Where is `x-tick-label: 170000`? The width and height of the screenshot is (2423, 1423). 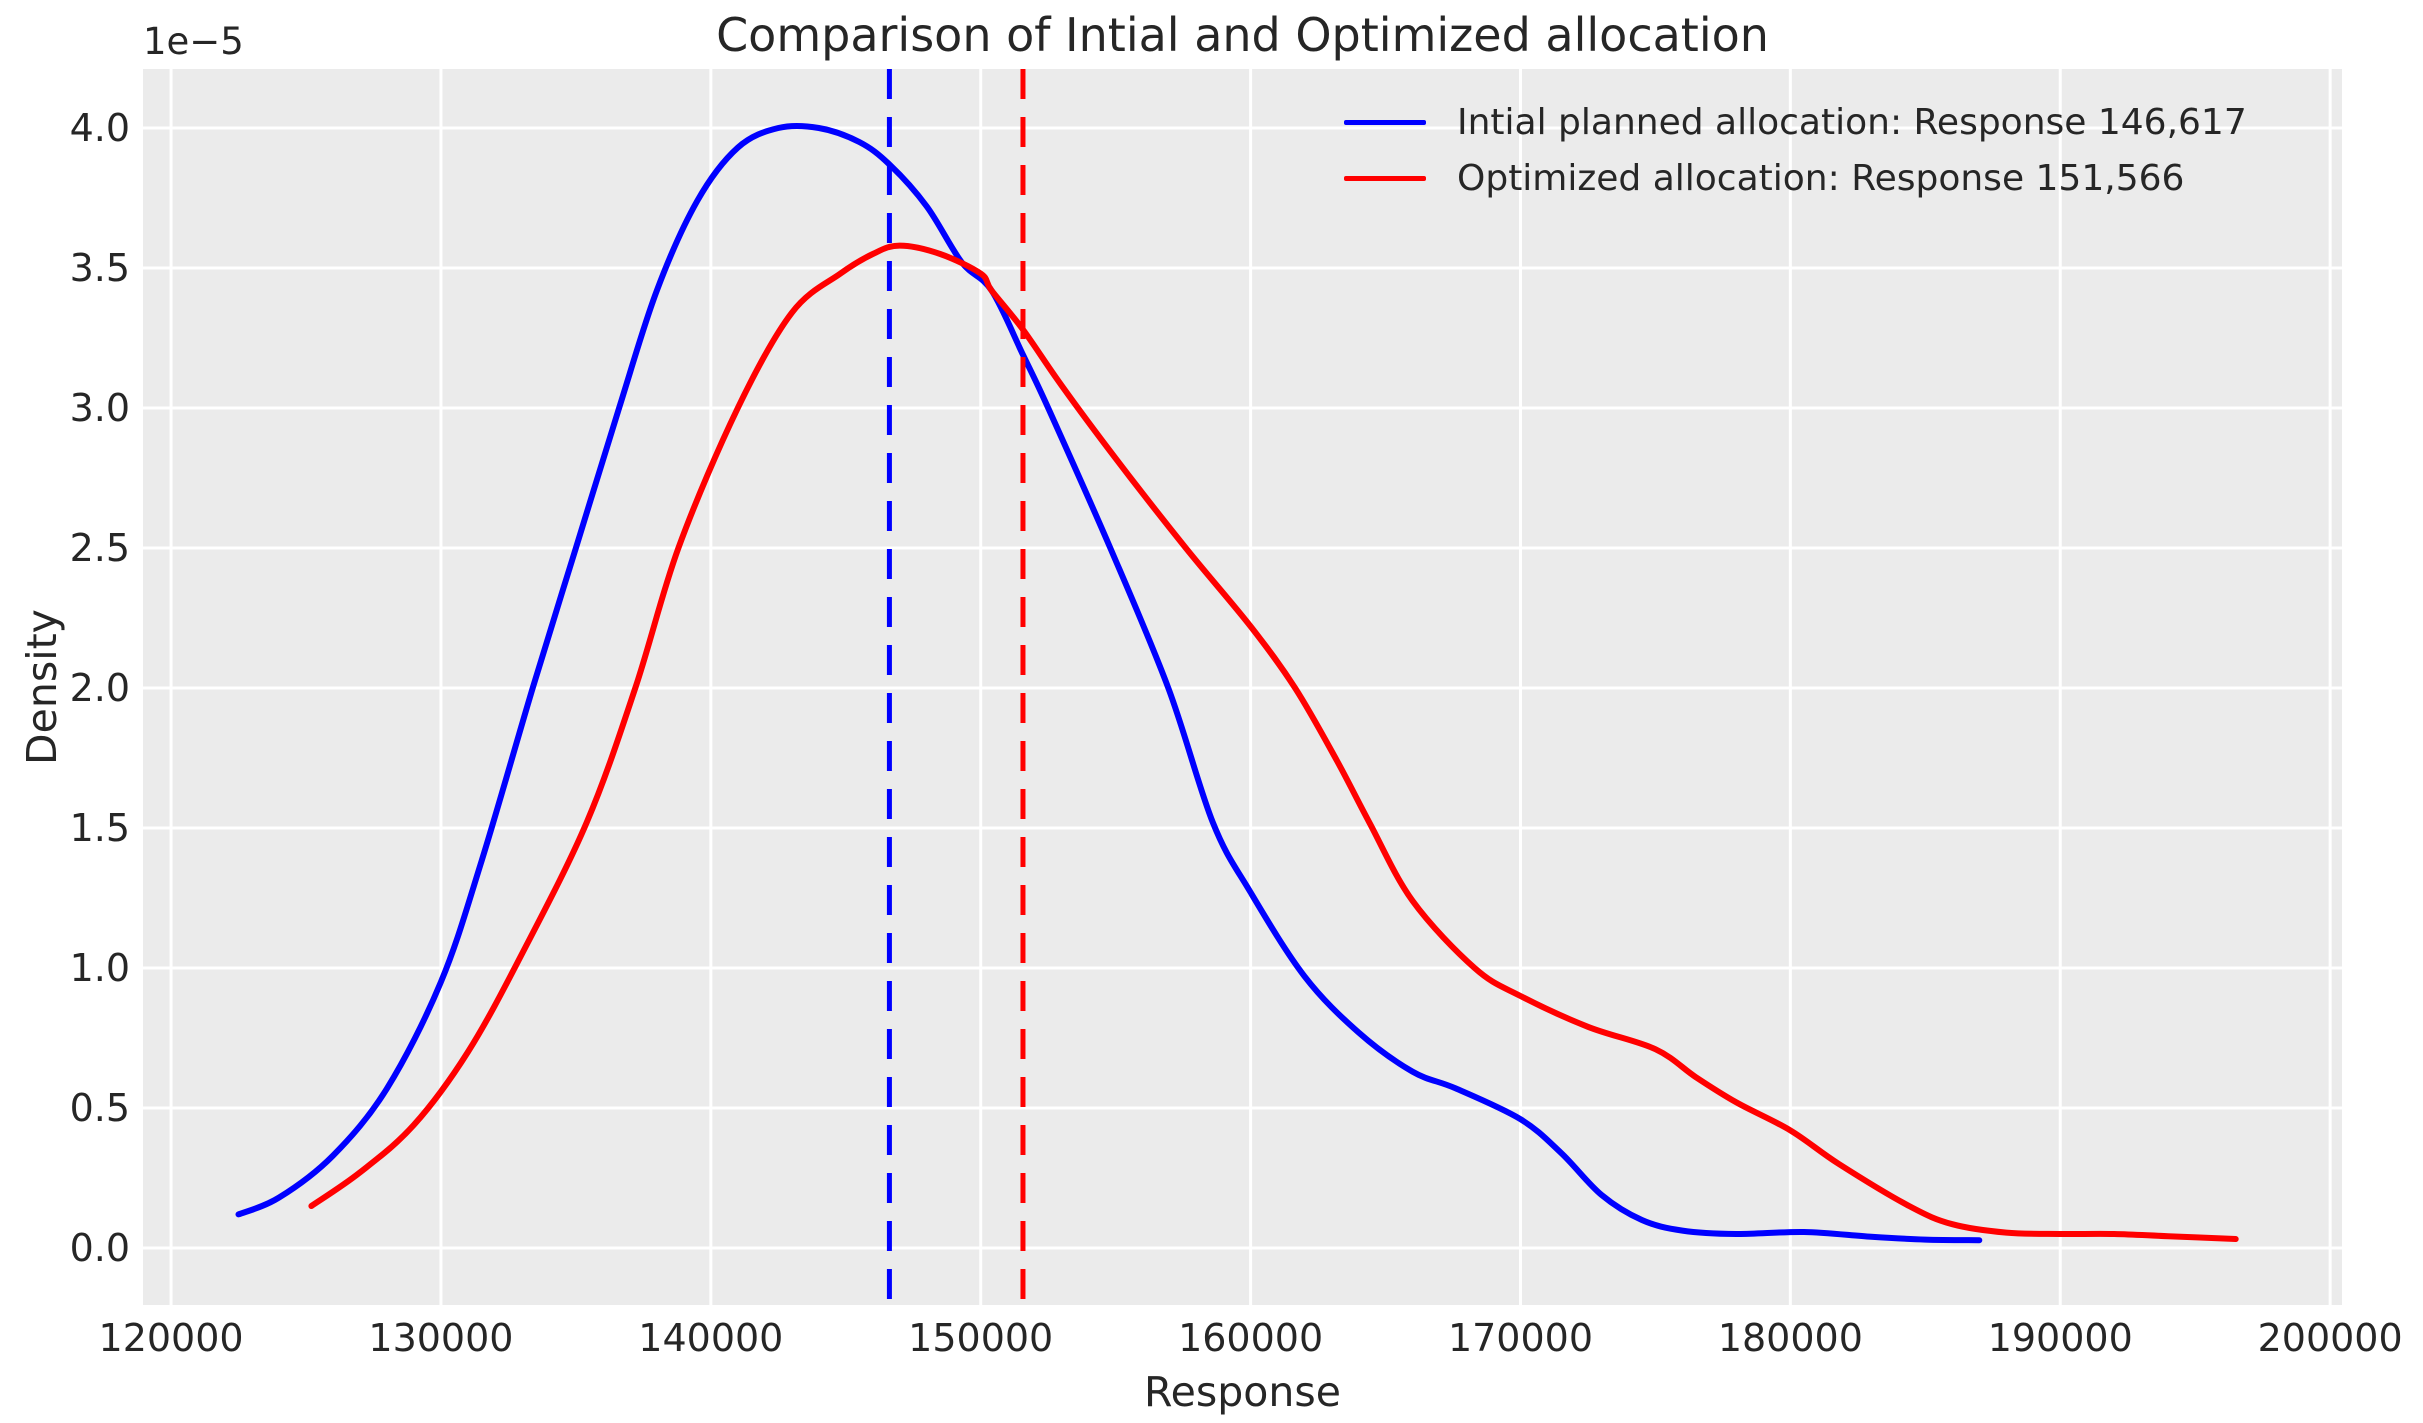 x-tick-label: 170000 is located at coordinates (1520, 1338).